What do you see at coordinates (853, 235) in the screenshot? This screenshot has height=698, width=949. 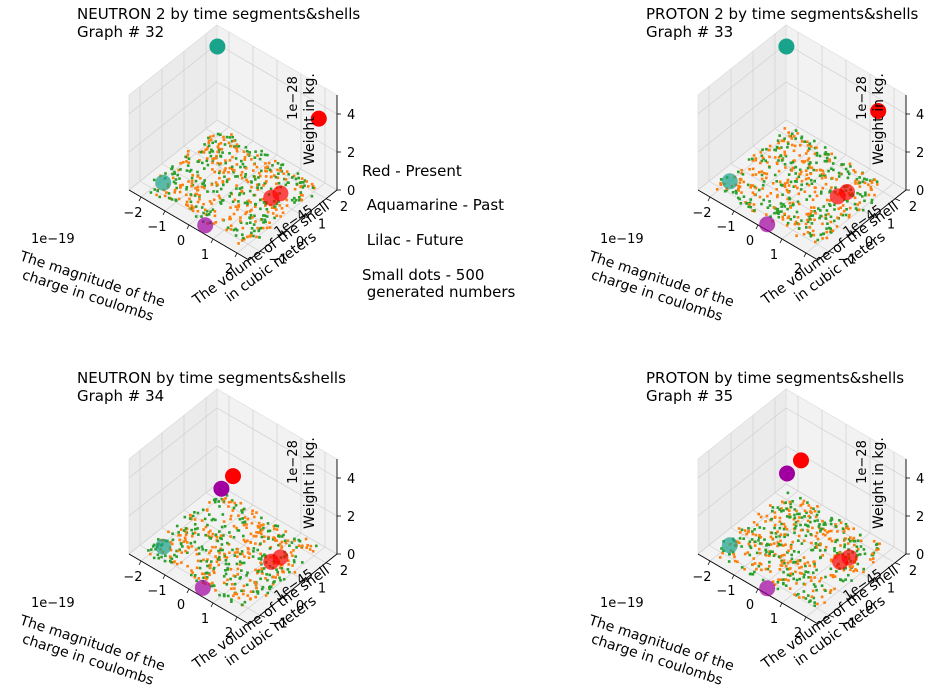 I see `y-tick` at bounding box center [853, 235].